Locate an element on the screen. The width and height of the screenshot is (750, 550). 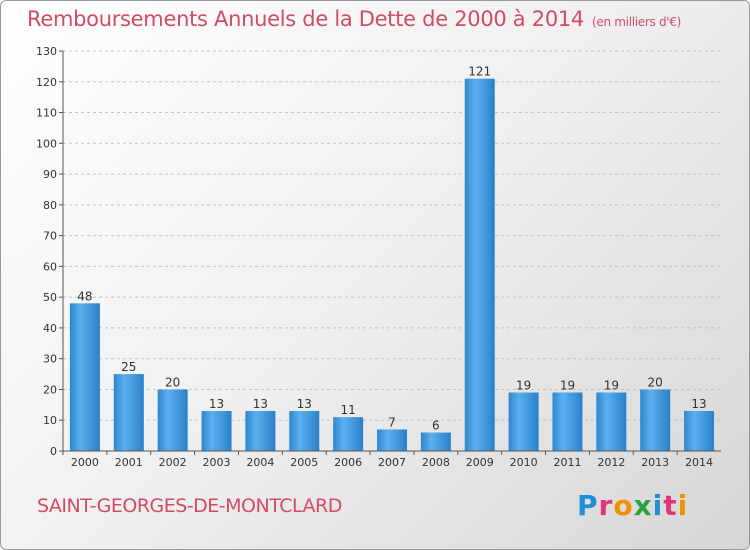
y-tick-label: 10 is located at coordinates (50, 420).